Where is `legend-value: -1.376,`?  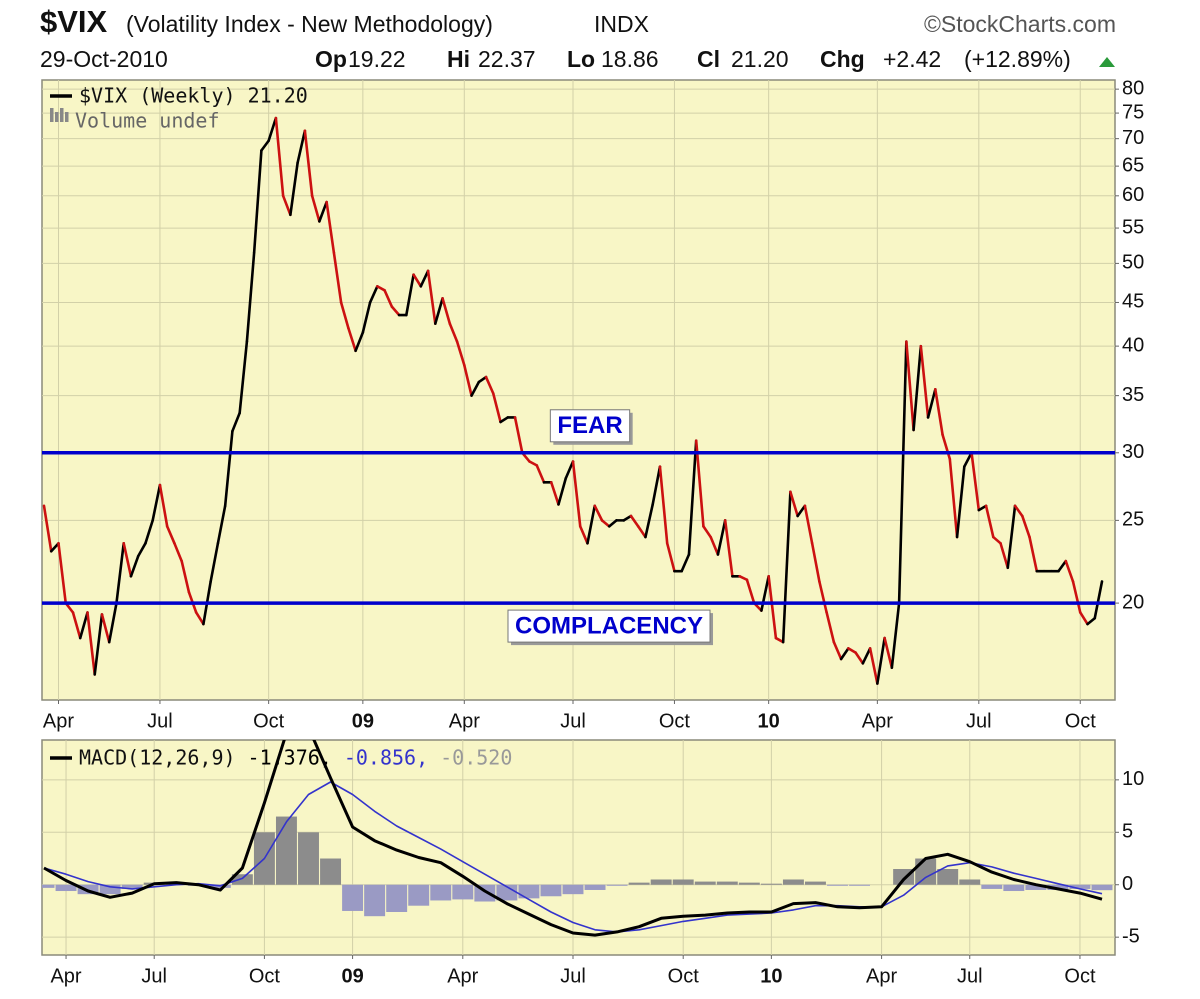
legend-value: -1.376, is located at coordinates (290, 758).